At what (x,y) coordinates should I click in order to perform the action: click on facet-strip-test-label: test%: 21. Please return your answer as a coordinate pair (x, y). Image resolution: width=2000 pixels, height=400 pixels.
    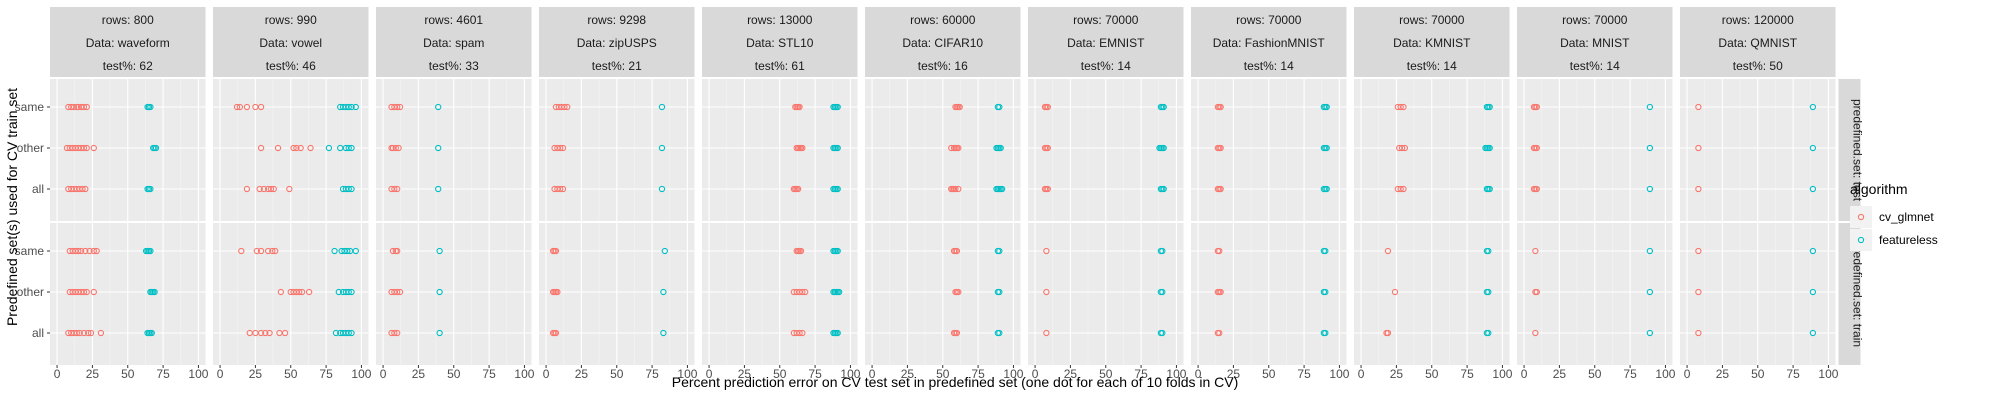
    Looking at the image, I should click on (617, 66).